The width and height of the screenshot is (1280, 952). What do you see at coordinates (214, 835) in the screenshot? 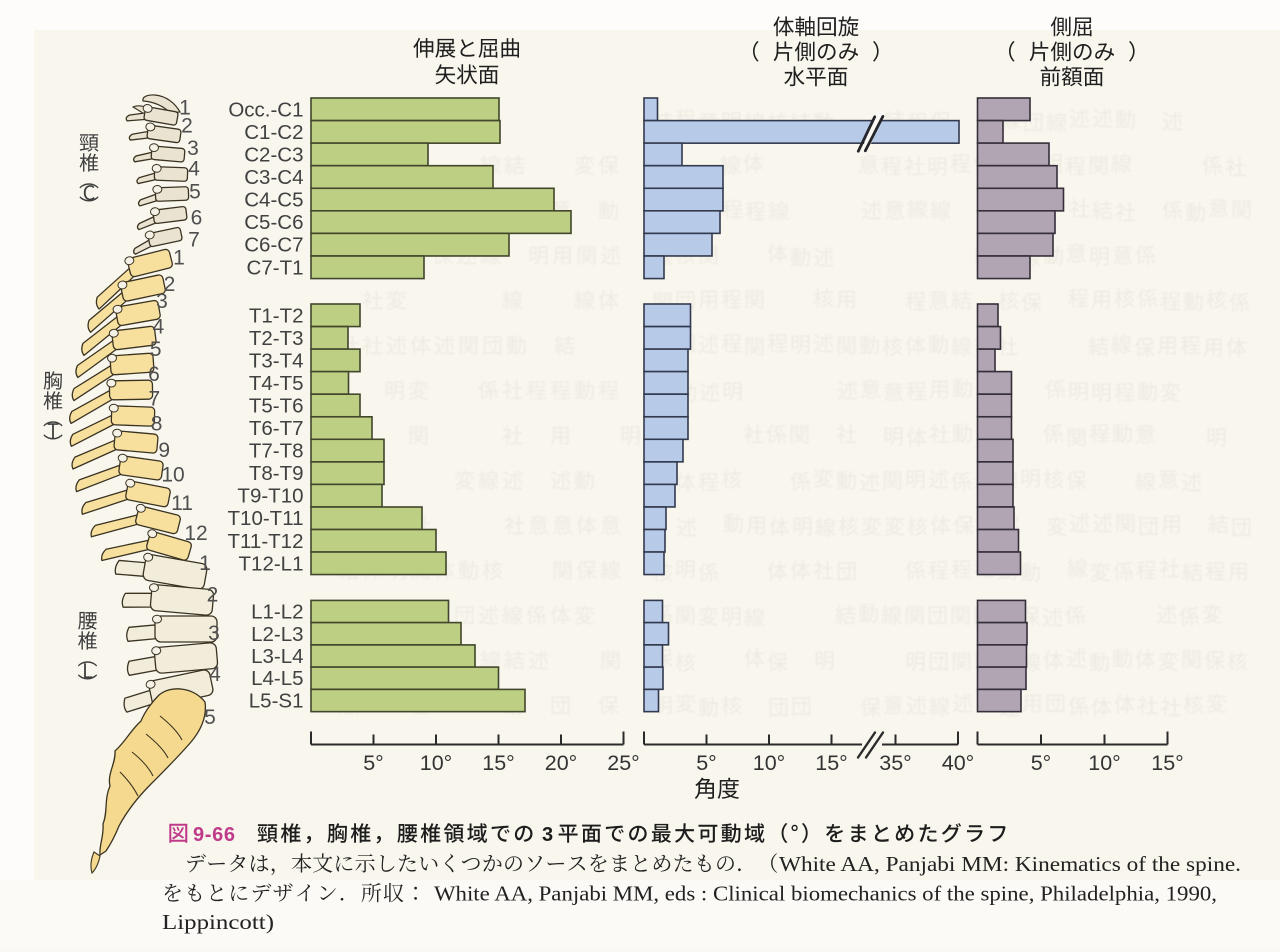
I see `svg-text: 9-66` at bounding box center [214, 835].